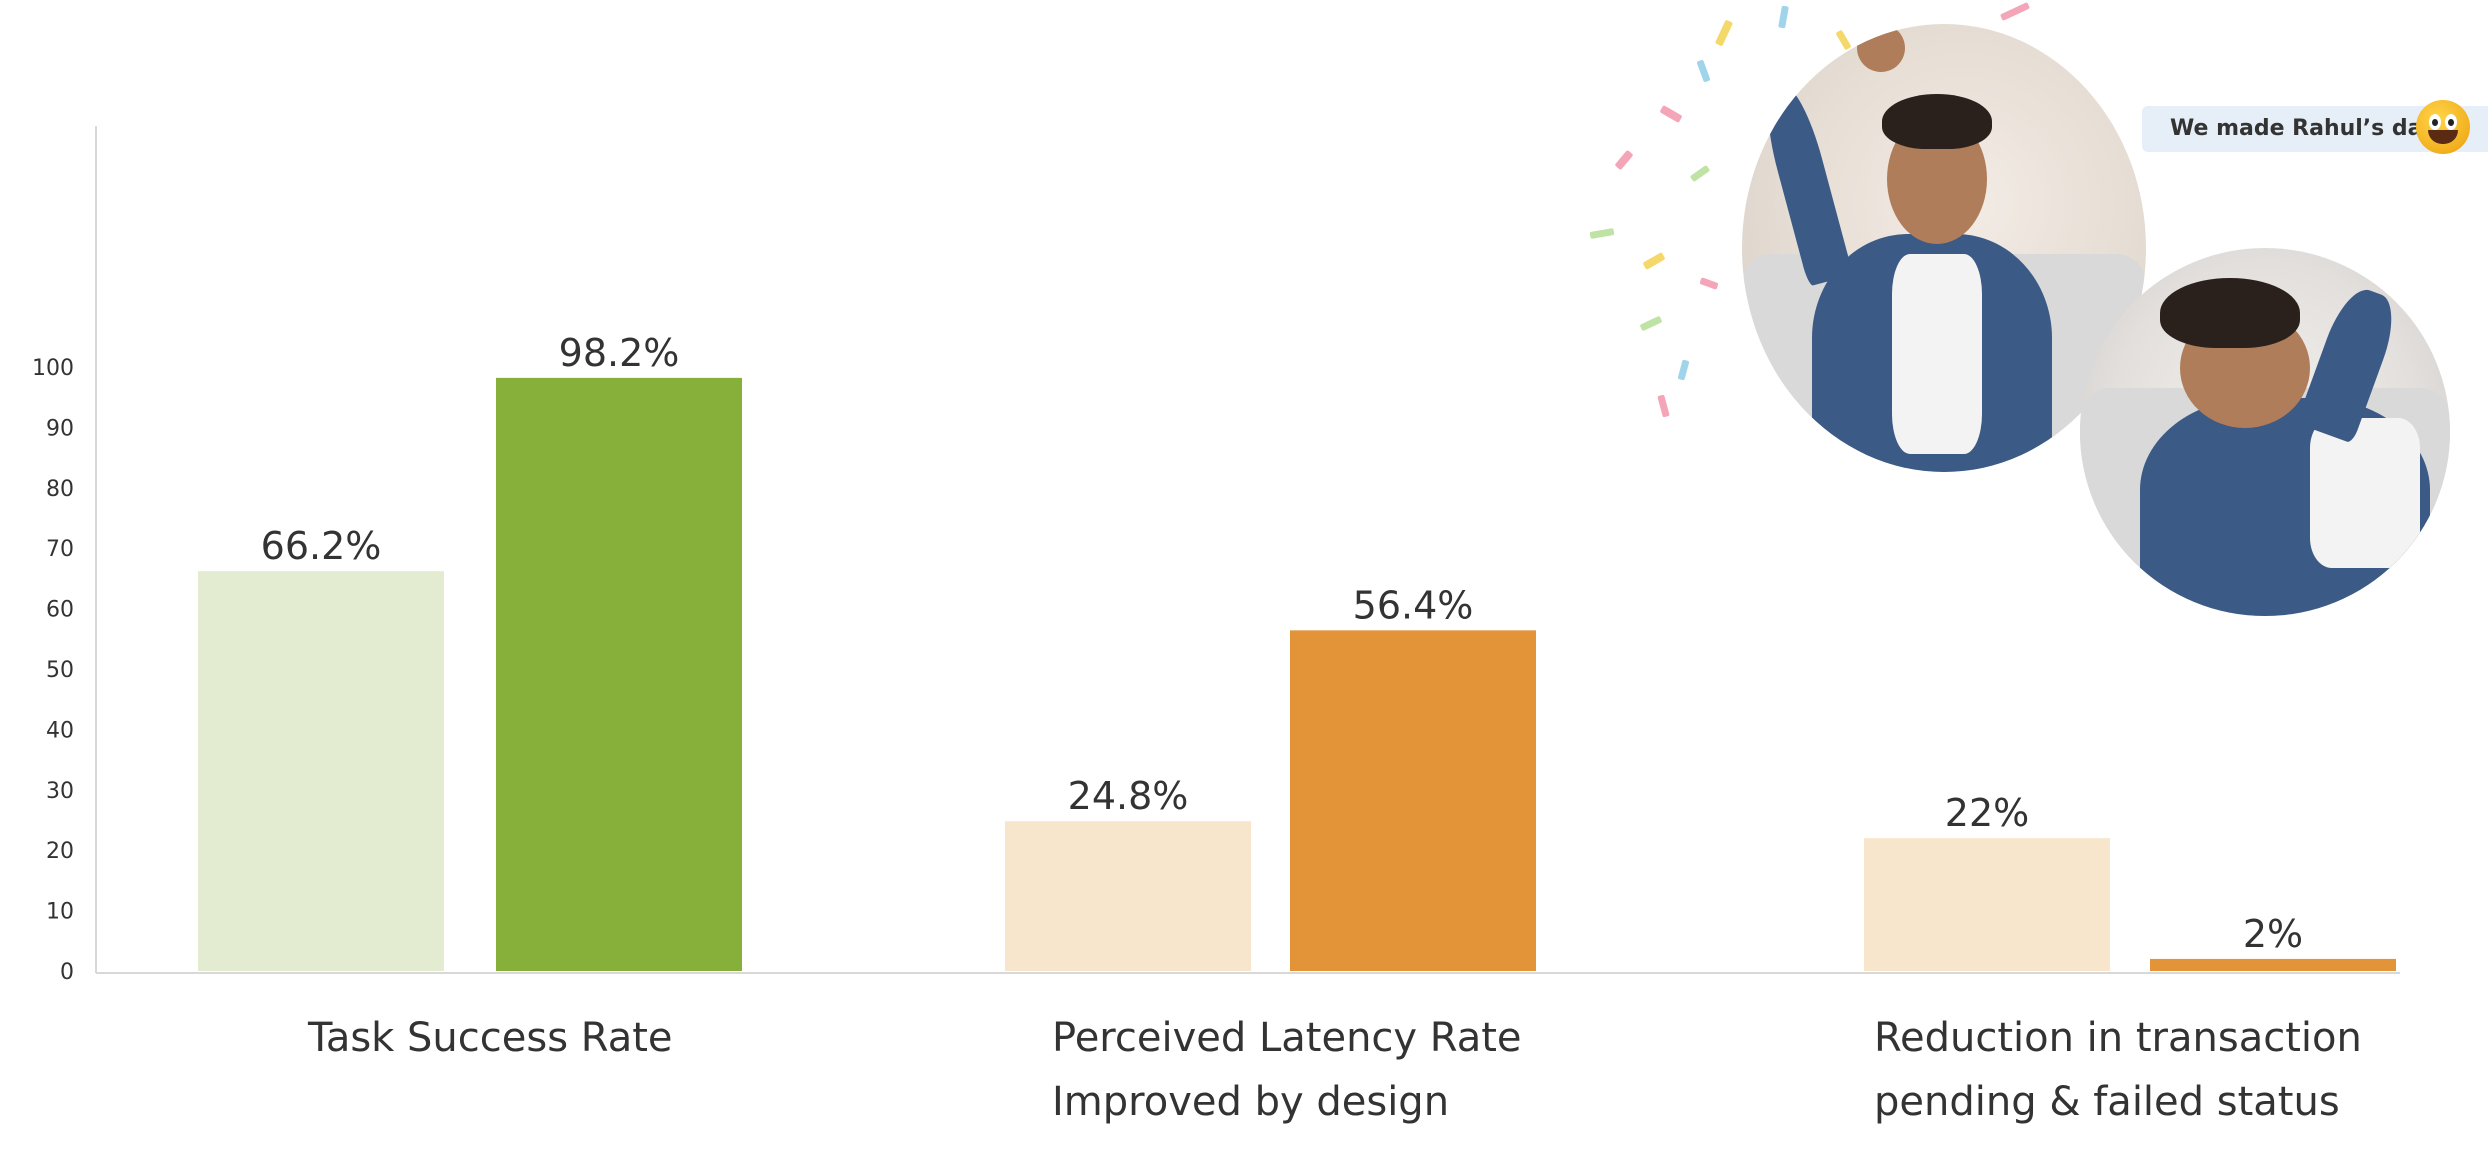 The height and width of the screenshot is (1166, 2488). What do you see at coordinates (1128, 796) in the screenshot?
I see `bar-value-label: 24.8%` at bounding box center [1128, 796].